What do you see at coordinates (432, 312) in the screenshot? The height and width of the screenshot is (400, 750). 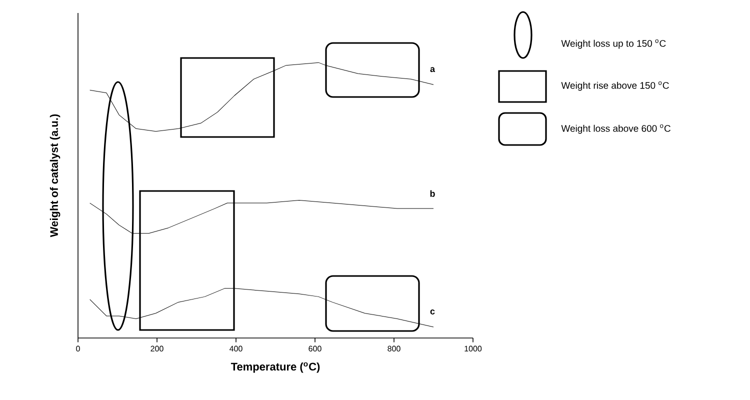 I see `series-label: c` at bounding box center [432, 312].